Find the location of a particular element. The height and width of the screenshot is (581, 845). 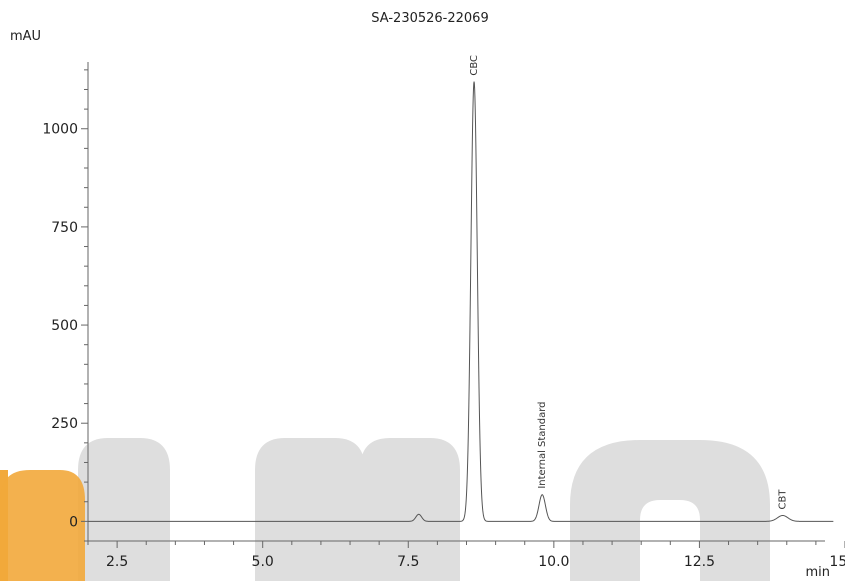

watermark-accent is located at coordinates (42, 525).